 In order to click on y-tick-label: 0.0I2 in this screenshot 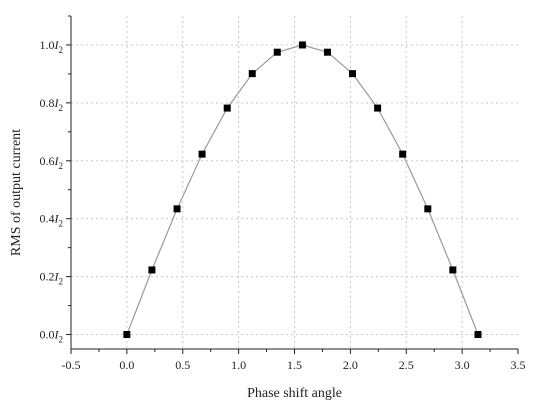, I will do `click(52, 336)`.